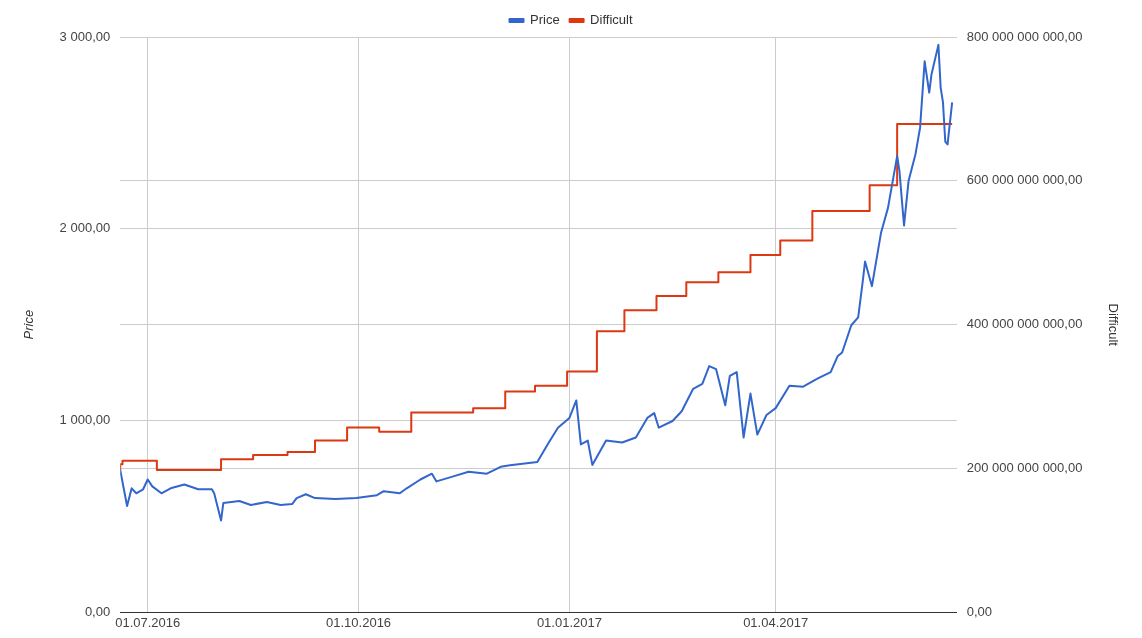 This screenshot has width=1142, height=638. What do you see at coordinates (979, 611) in the screenshot?
I see `y2-tick-label: 0,00` at bounding box center [979, 611].